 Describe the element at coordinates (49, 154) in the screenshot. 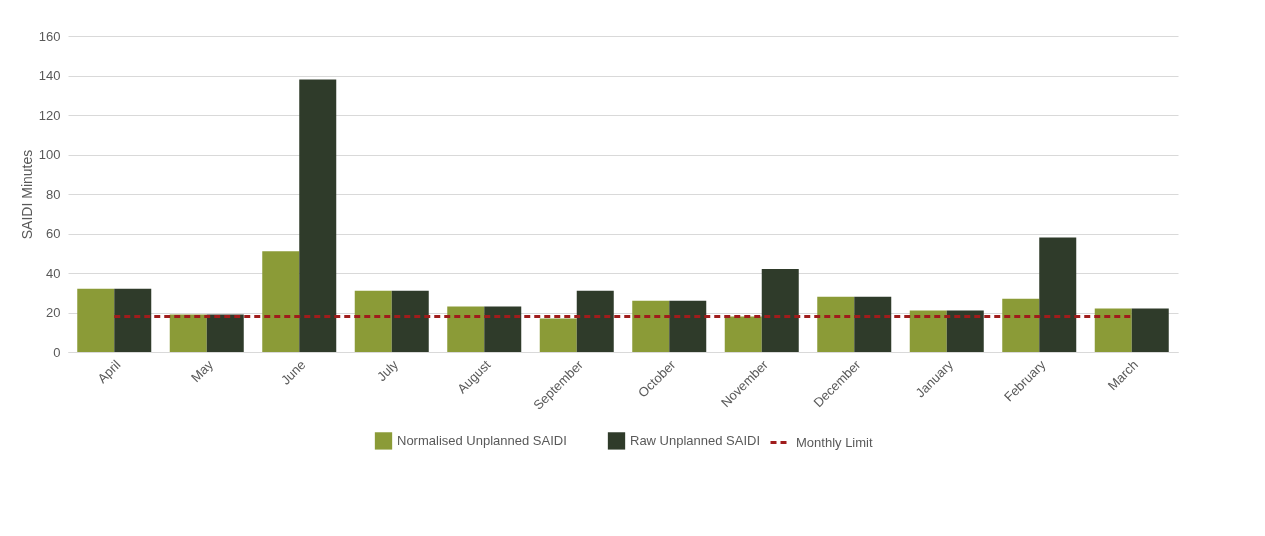

I see `y-tick-label: 100` at that location.